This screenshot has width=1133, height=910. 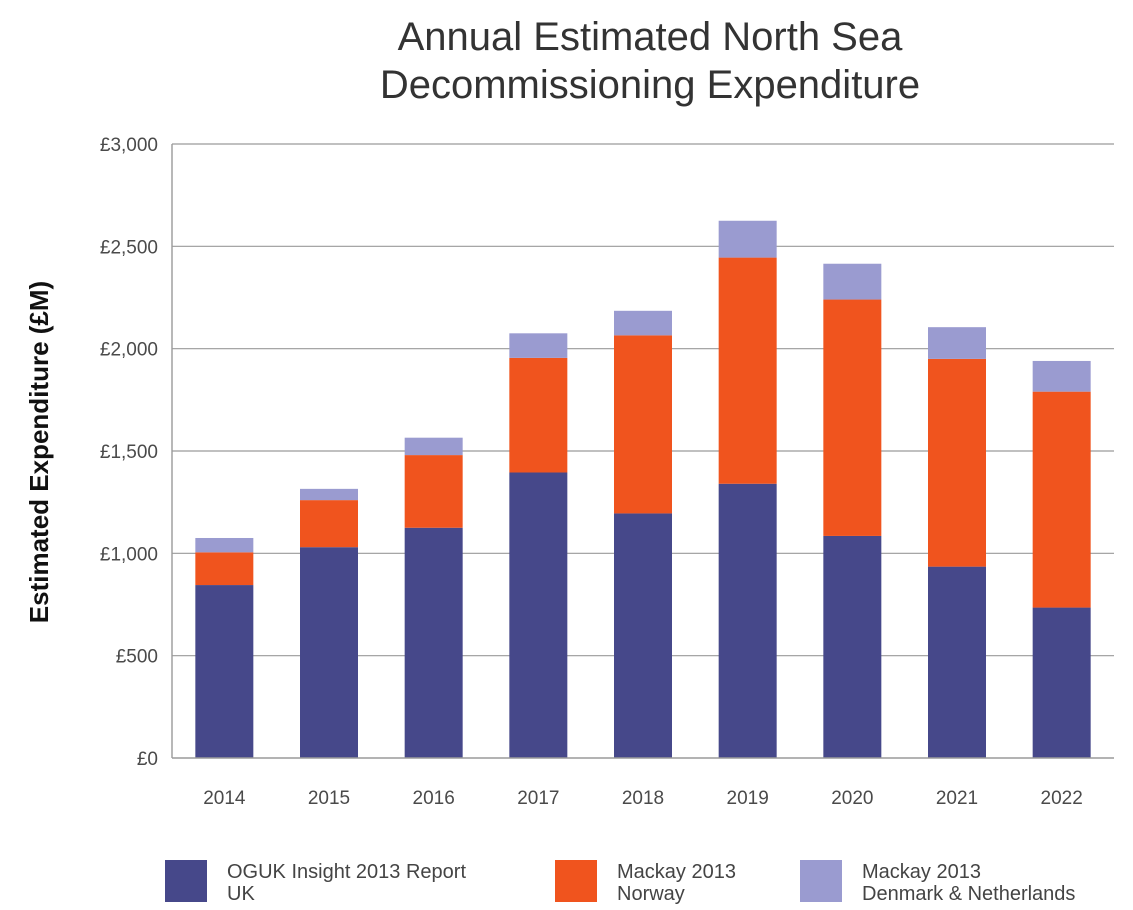 I want to click on chart-title-line-2: Decommissioning Expenditure, so click(x=650, y=85).